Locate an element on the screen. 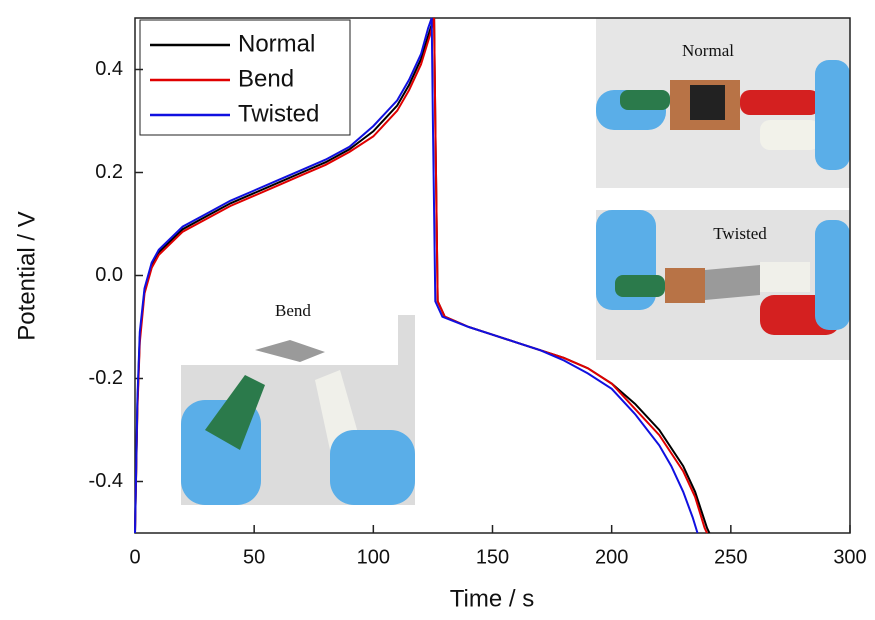 This screenshot has height=620, width=875. y-tick-label: -0.2 is located at coordinates (106, 378).